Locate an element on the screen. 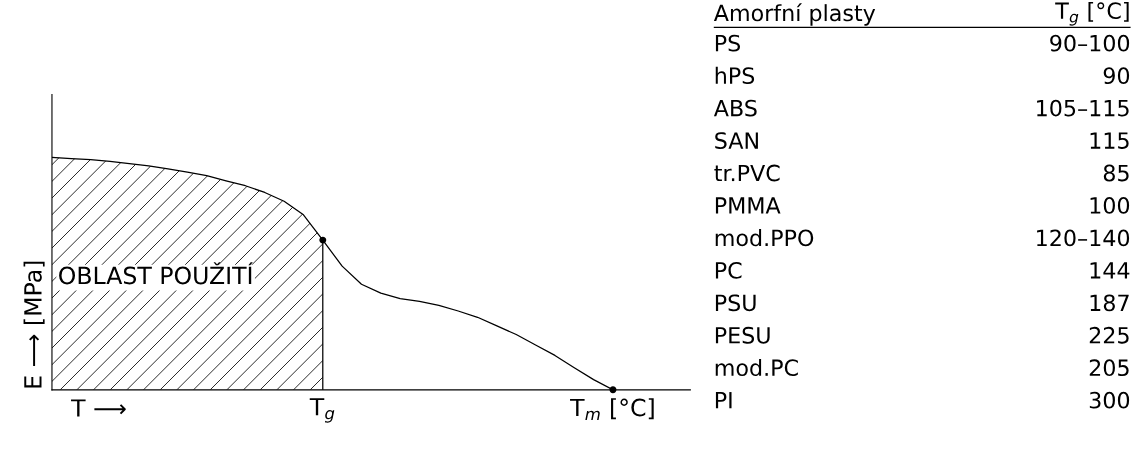 The width and height of the screenshot is (1142, 457). text: 144 is located at coordinates (1110, 270).